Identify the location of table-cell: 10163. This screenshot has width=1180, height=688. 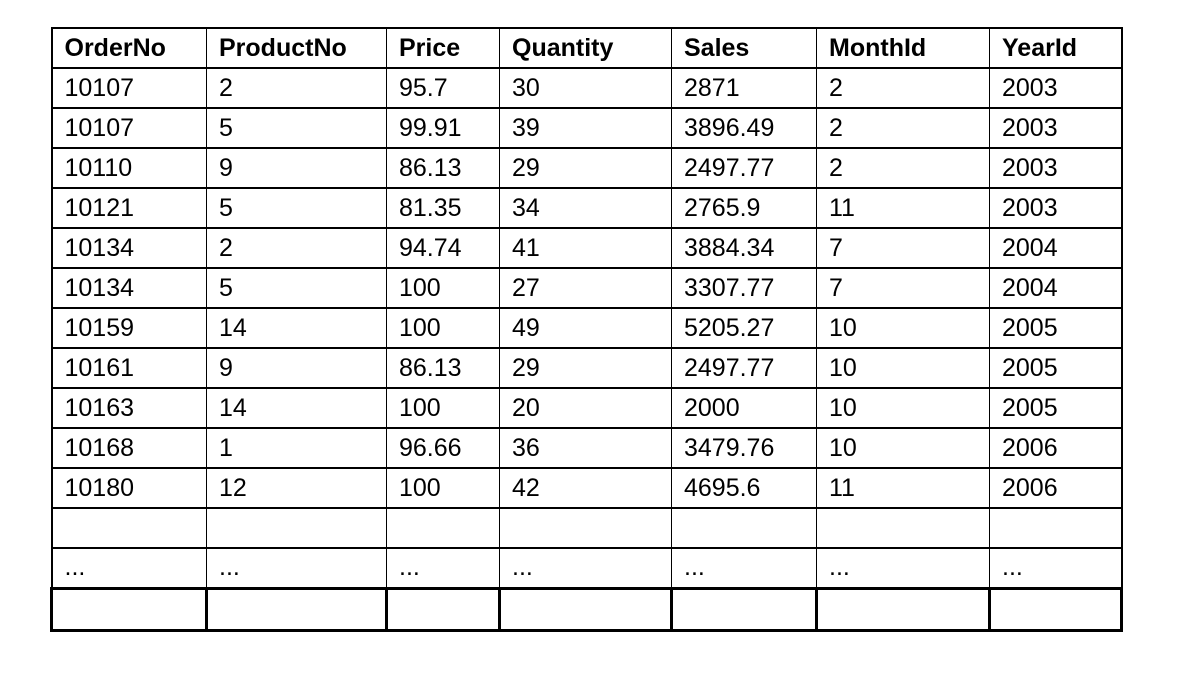
(129, 408).